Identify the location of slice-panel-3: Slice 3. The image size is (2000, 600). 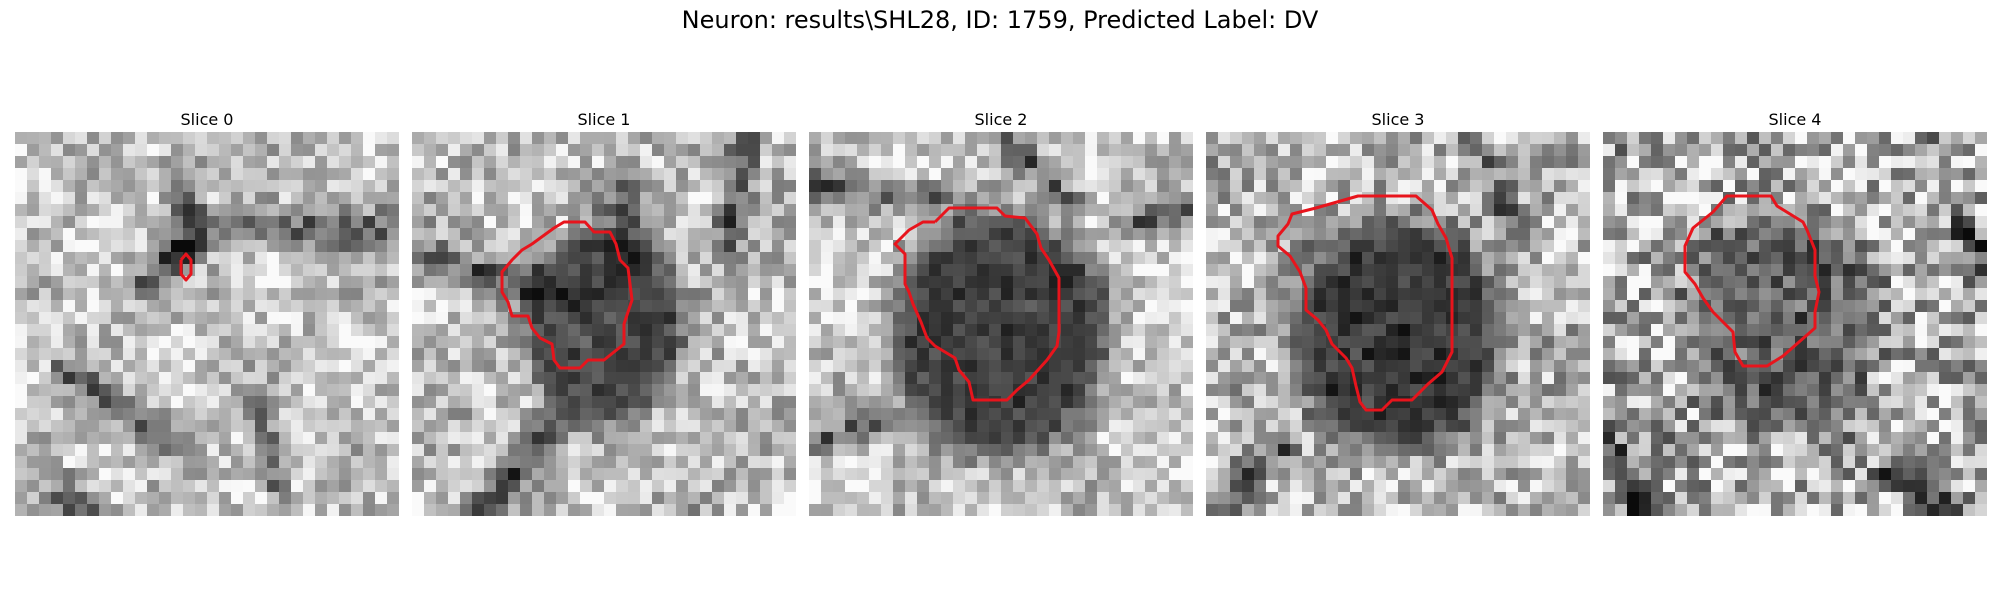
(1398, 312).